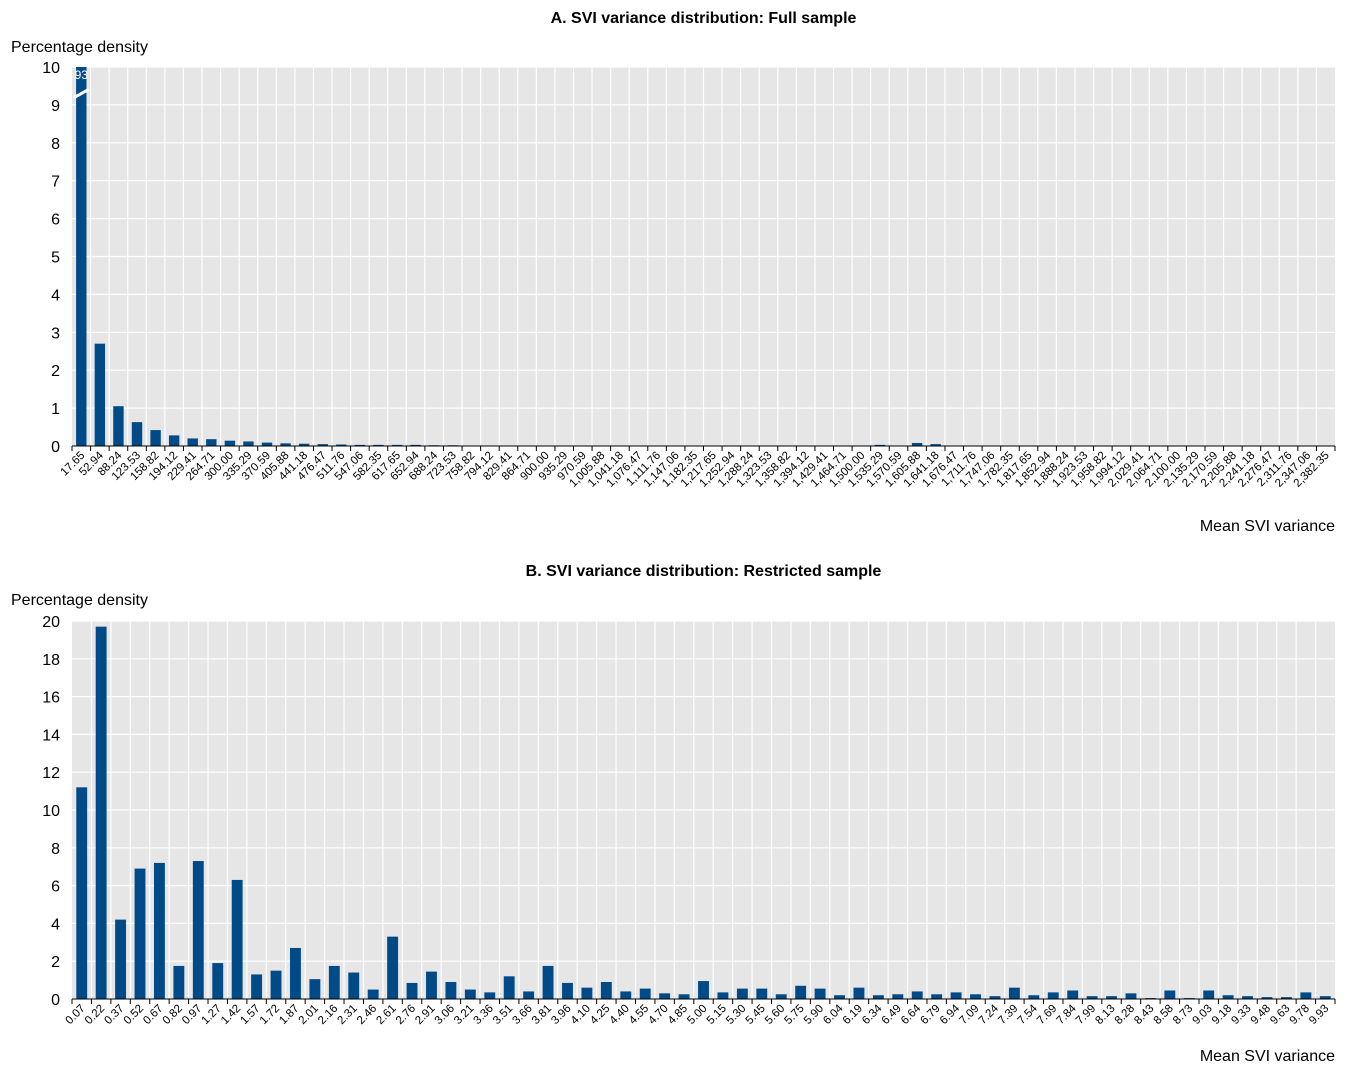 This screenshot has width=1349, height=1066. What do you see at coordinates (51, 773) in the screenshot?
I see `y-tick-label: 12` at bounding box center [51, 773].